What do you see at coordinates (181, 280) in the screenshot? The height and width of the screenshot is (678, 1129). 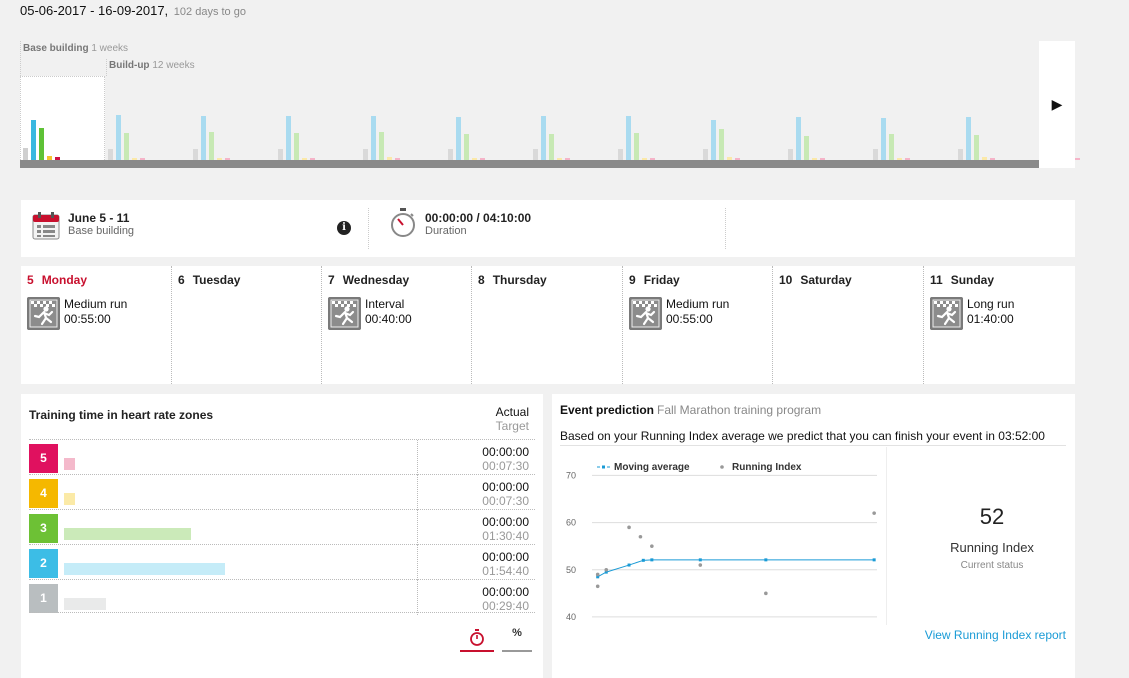 I see `day-number: 6` at bounding box center [181, 280].